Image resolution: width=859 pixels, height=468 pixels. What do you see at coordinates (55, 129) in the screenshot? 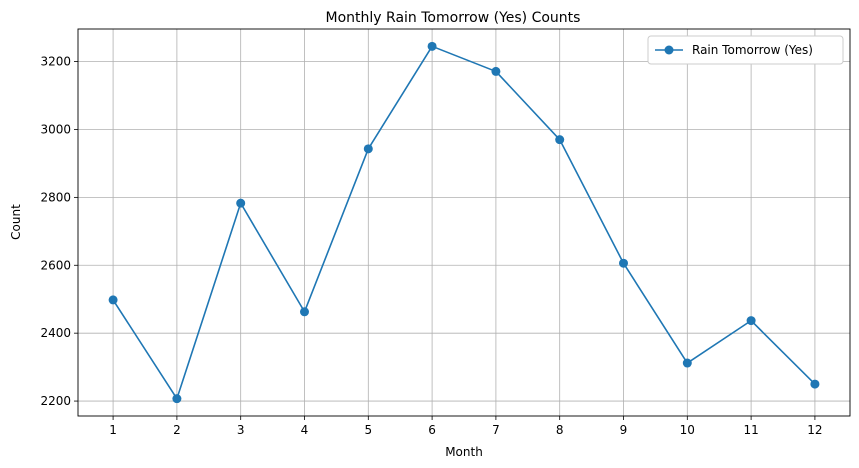
I see `y-tick-label: 3000` at bounding box center [55, 129].